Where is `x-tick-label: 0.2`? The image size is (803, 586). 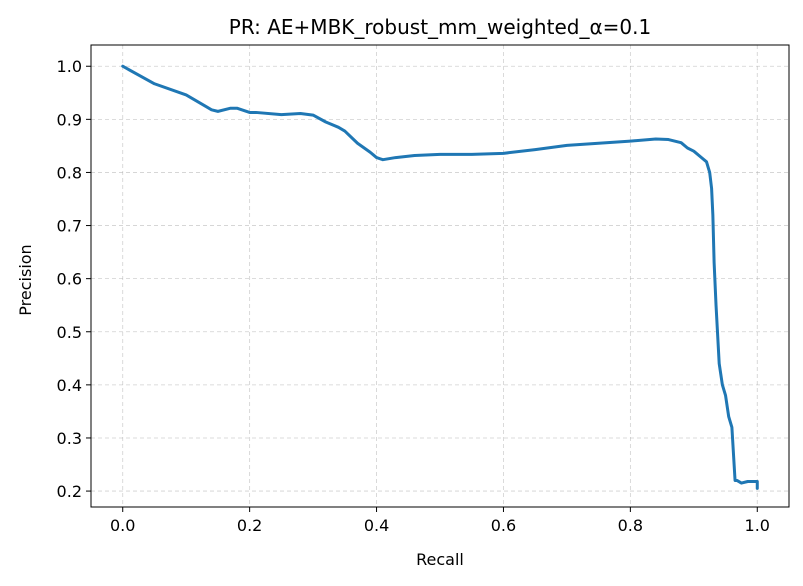 x-tick-label: 0.2 is located at coordinates (249, 525).